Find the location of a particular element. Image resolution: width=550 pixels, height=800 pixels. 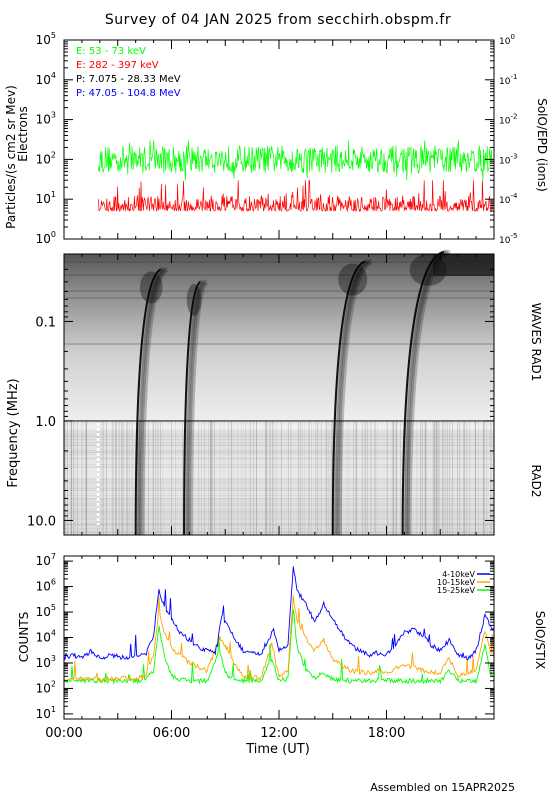

epd-right-label: SolO/EPD (ions) is located at coordinates (542, 145).